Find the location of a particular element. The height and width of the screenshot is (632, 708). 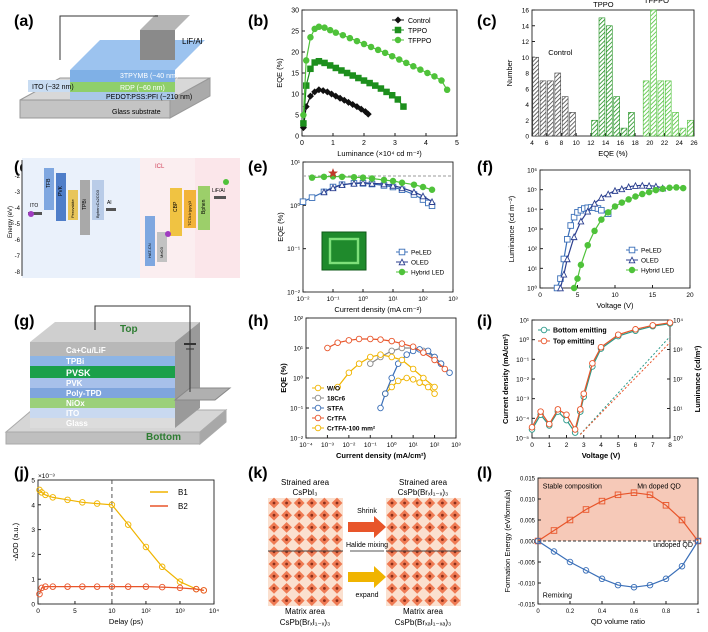

x-tick-label: 8 is located at coordinates (562, 143).